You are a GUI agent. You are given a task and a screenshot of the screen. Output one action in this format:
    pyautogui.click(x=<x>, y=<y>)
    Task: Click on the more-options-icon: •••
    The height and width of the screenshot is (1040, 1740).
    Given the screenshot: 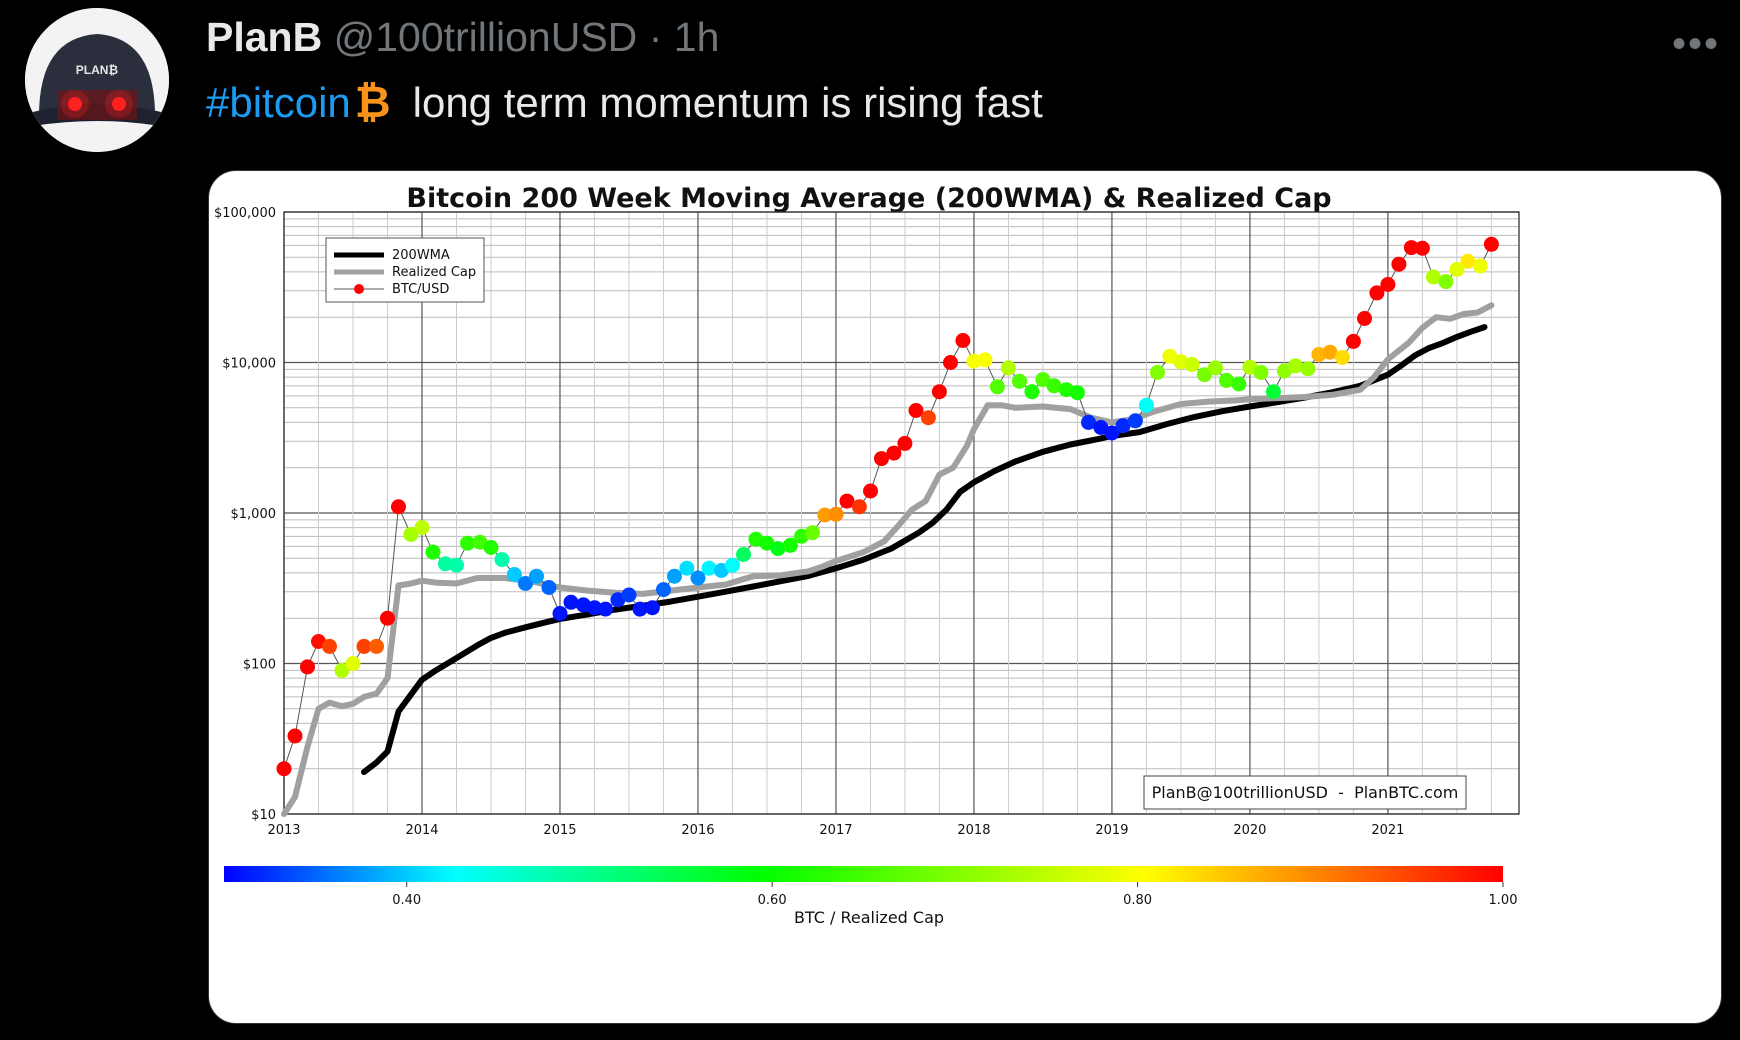 What is the action you would take?
    pyautogui.click(x=1695, y=44)
    